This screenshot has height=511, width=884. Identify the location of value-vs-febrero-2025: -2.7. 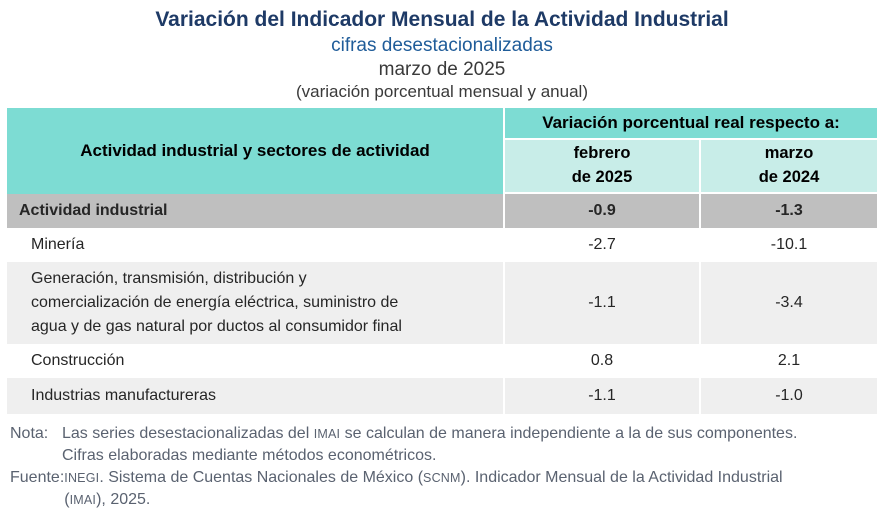
(603, 244).